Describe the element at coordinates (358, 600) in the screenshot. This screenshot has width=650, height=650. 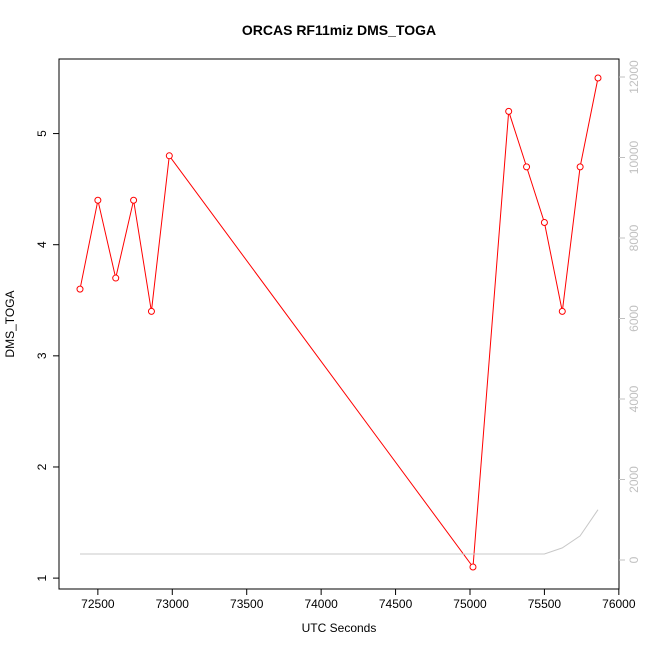
I see `x-axis: 72500 73000 73500 74000 74500 75000 75500 76000` at that location.